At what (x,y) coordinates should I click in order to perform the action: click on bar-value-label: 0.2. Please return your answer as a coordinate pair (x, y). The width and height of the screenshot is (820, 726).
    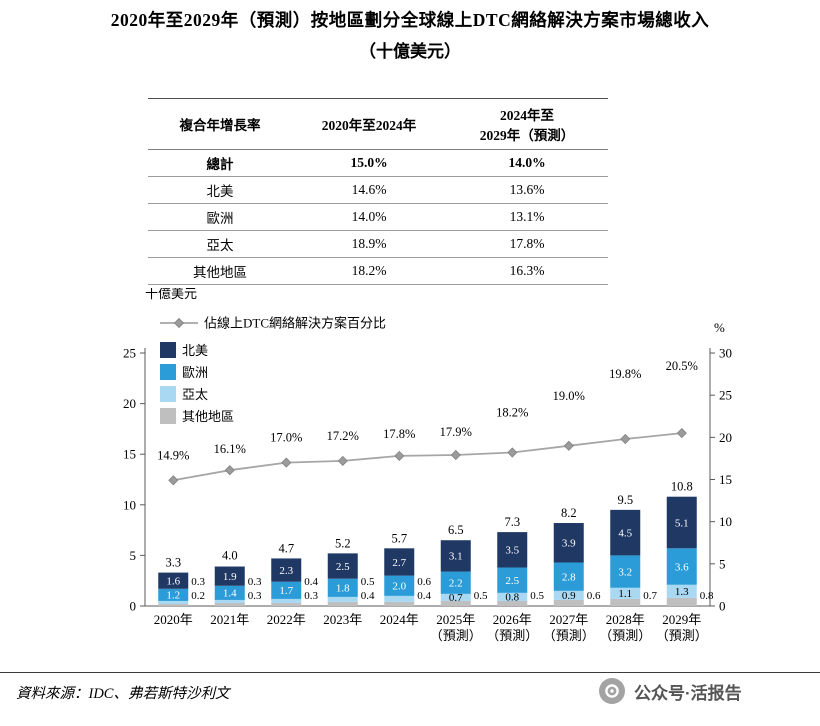
    Looking at the image, I should click on (198, 596).